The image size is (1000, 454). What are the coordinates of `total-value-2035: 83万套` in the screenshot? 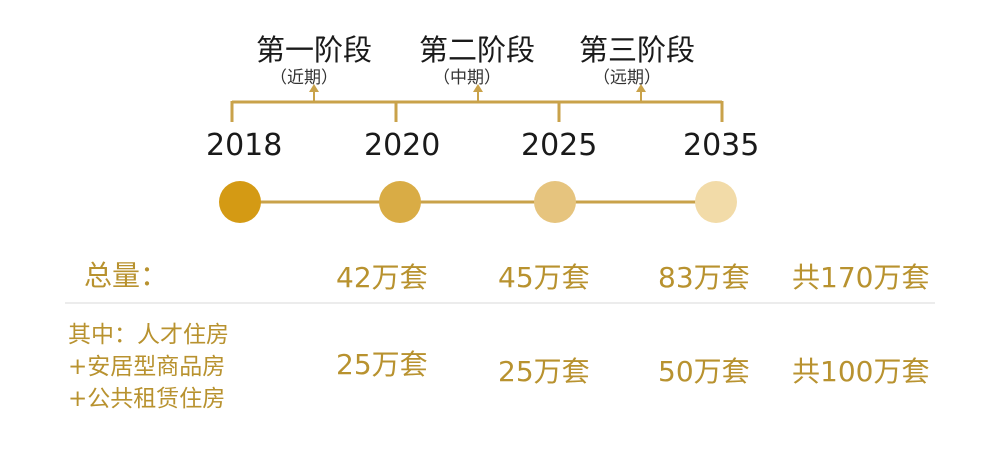 It's located at (704, 277).